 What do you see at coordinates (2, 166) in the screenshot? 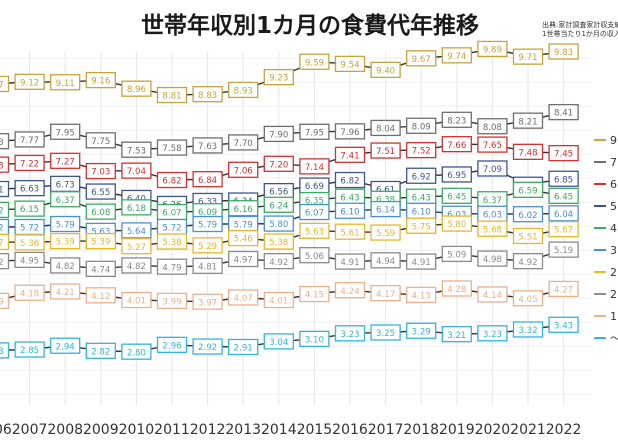
I see `data-label: 7.18` at bounding box center [2, 166].